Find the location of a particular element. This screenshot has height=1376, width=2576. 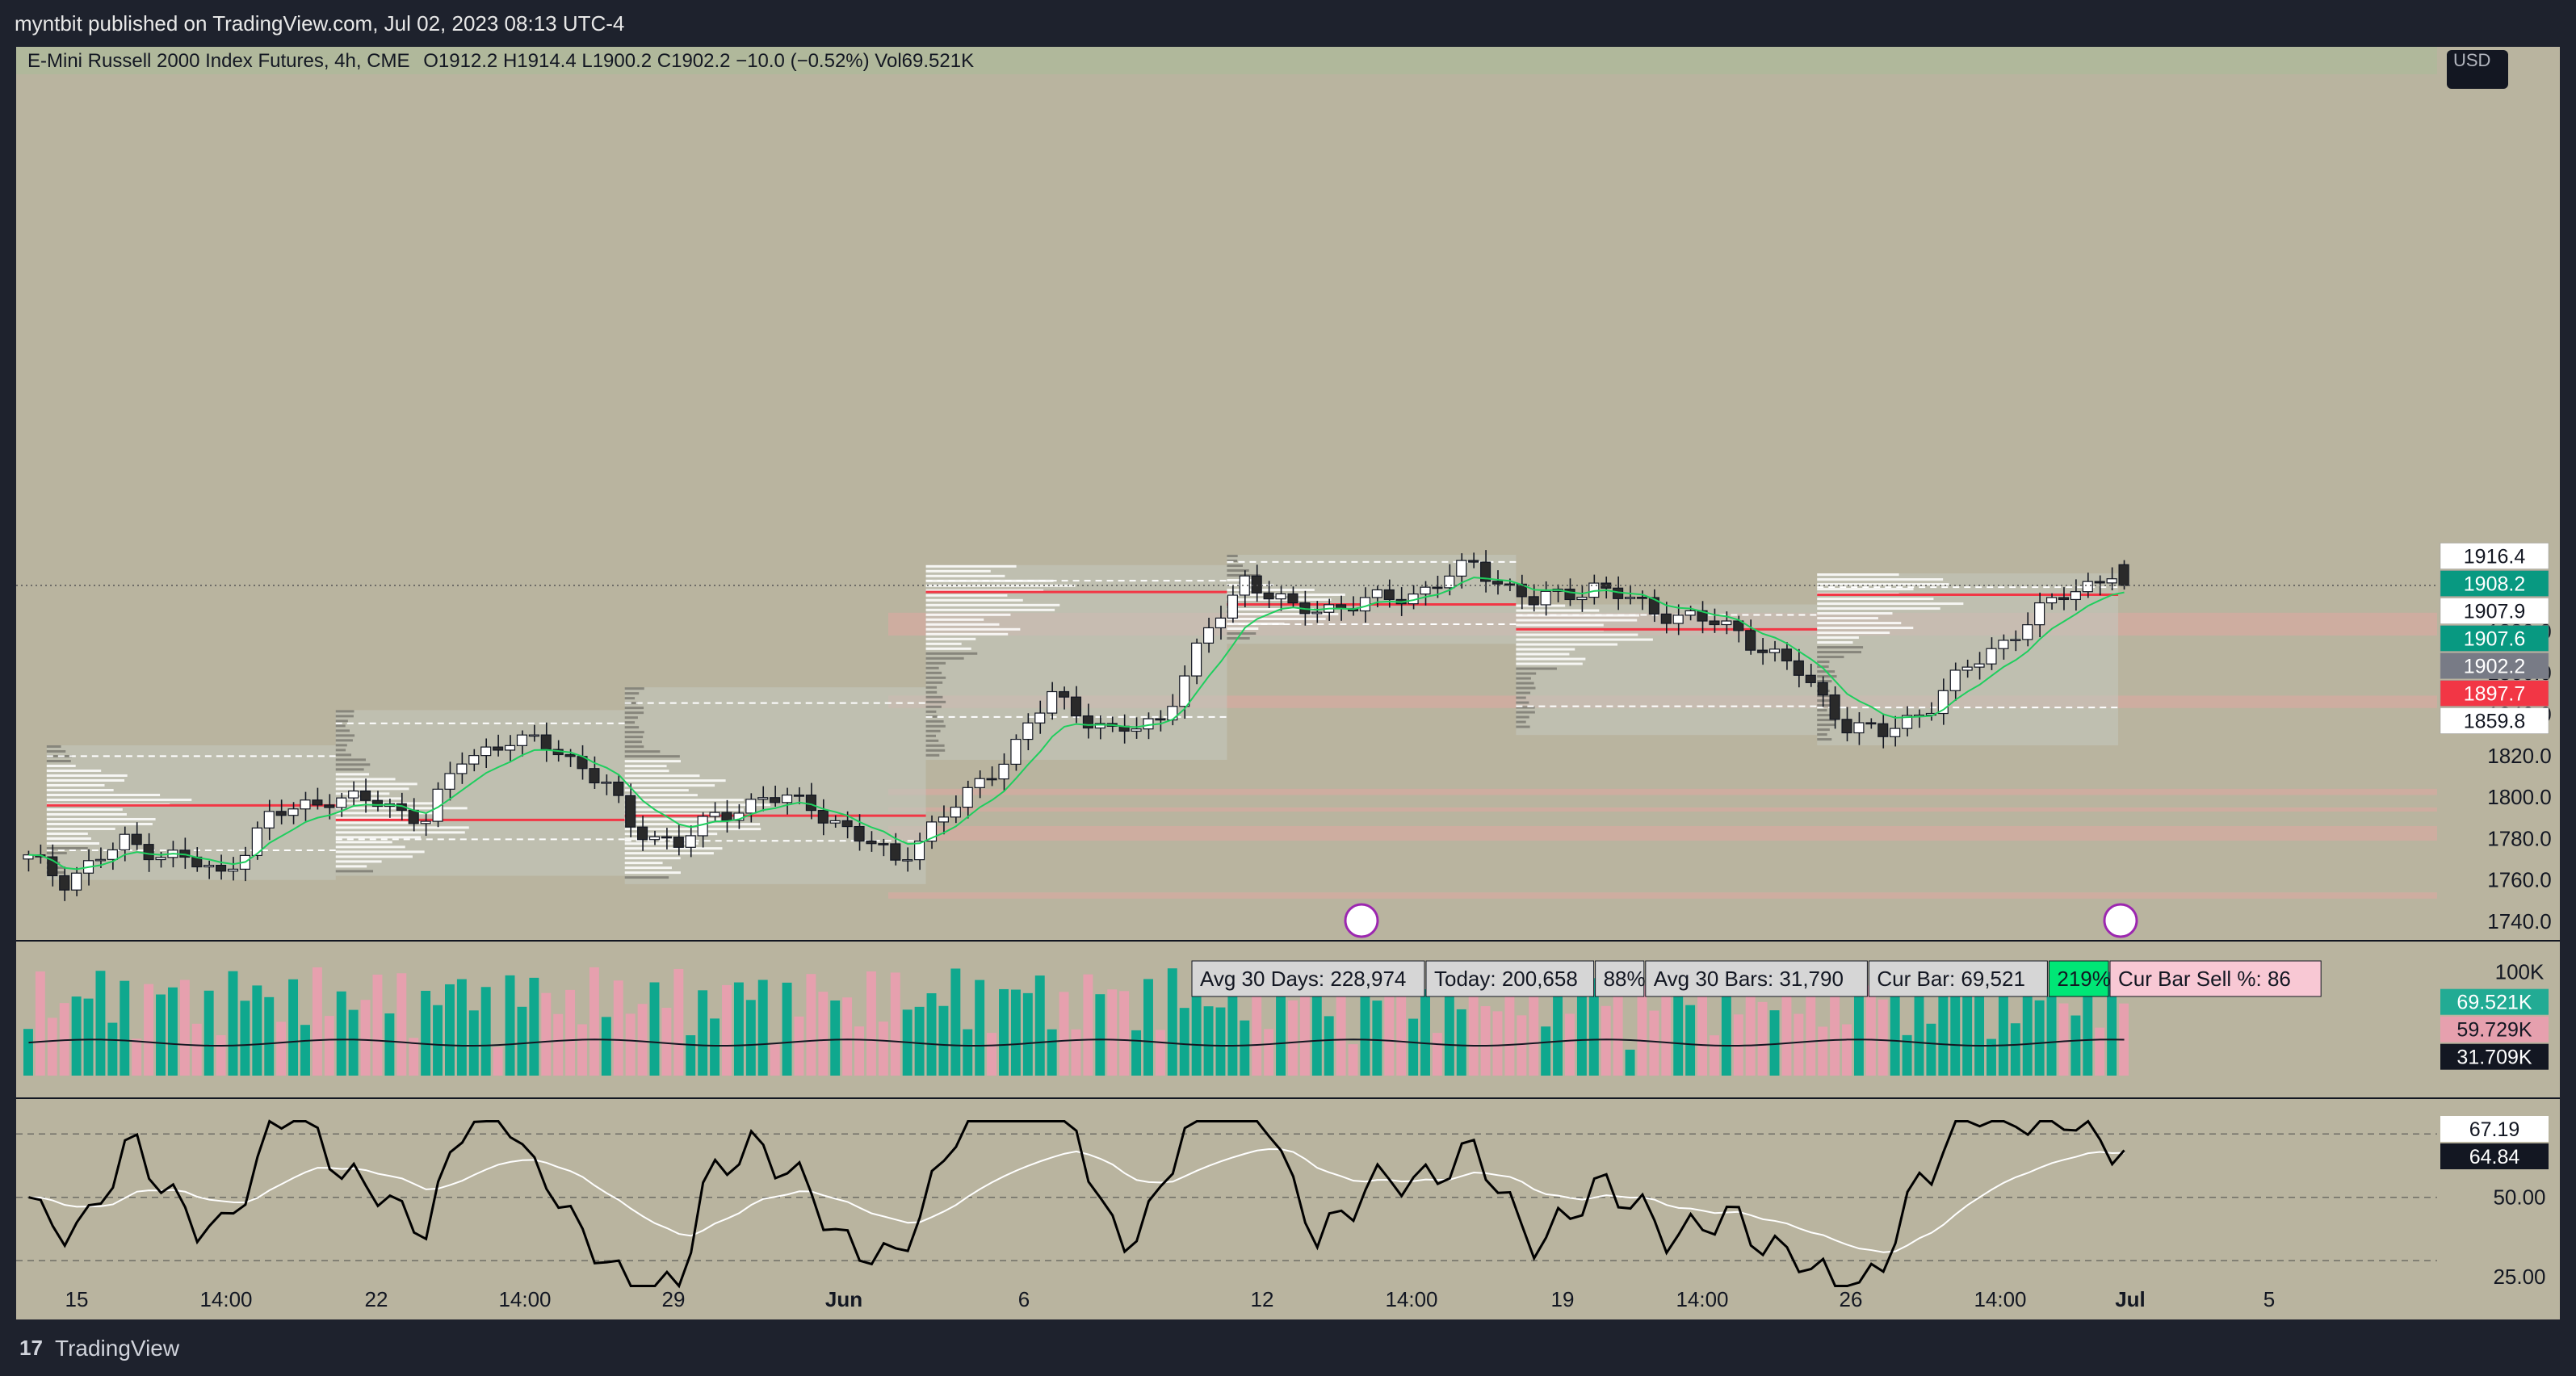

price-label: 1916.4 is located at coordinates (2495, 557).